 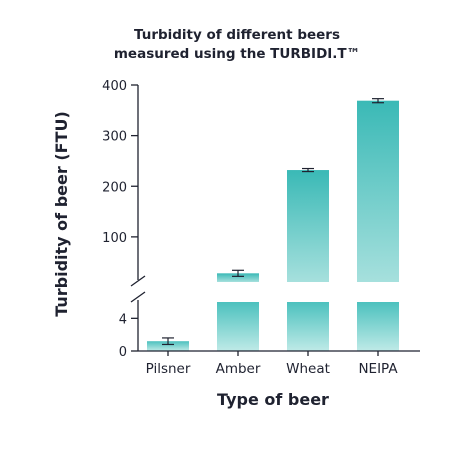 I want to click on bar-wheat-lower, so click(x=308, y=326).